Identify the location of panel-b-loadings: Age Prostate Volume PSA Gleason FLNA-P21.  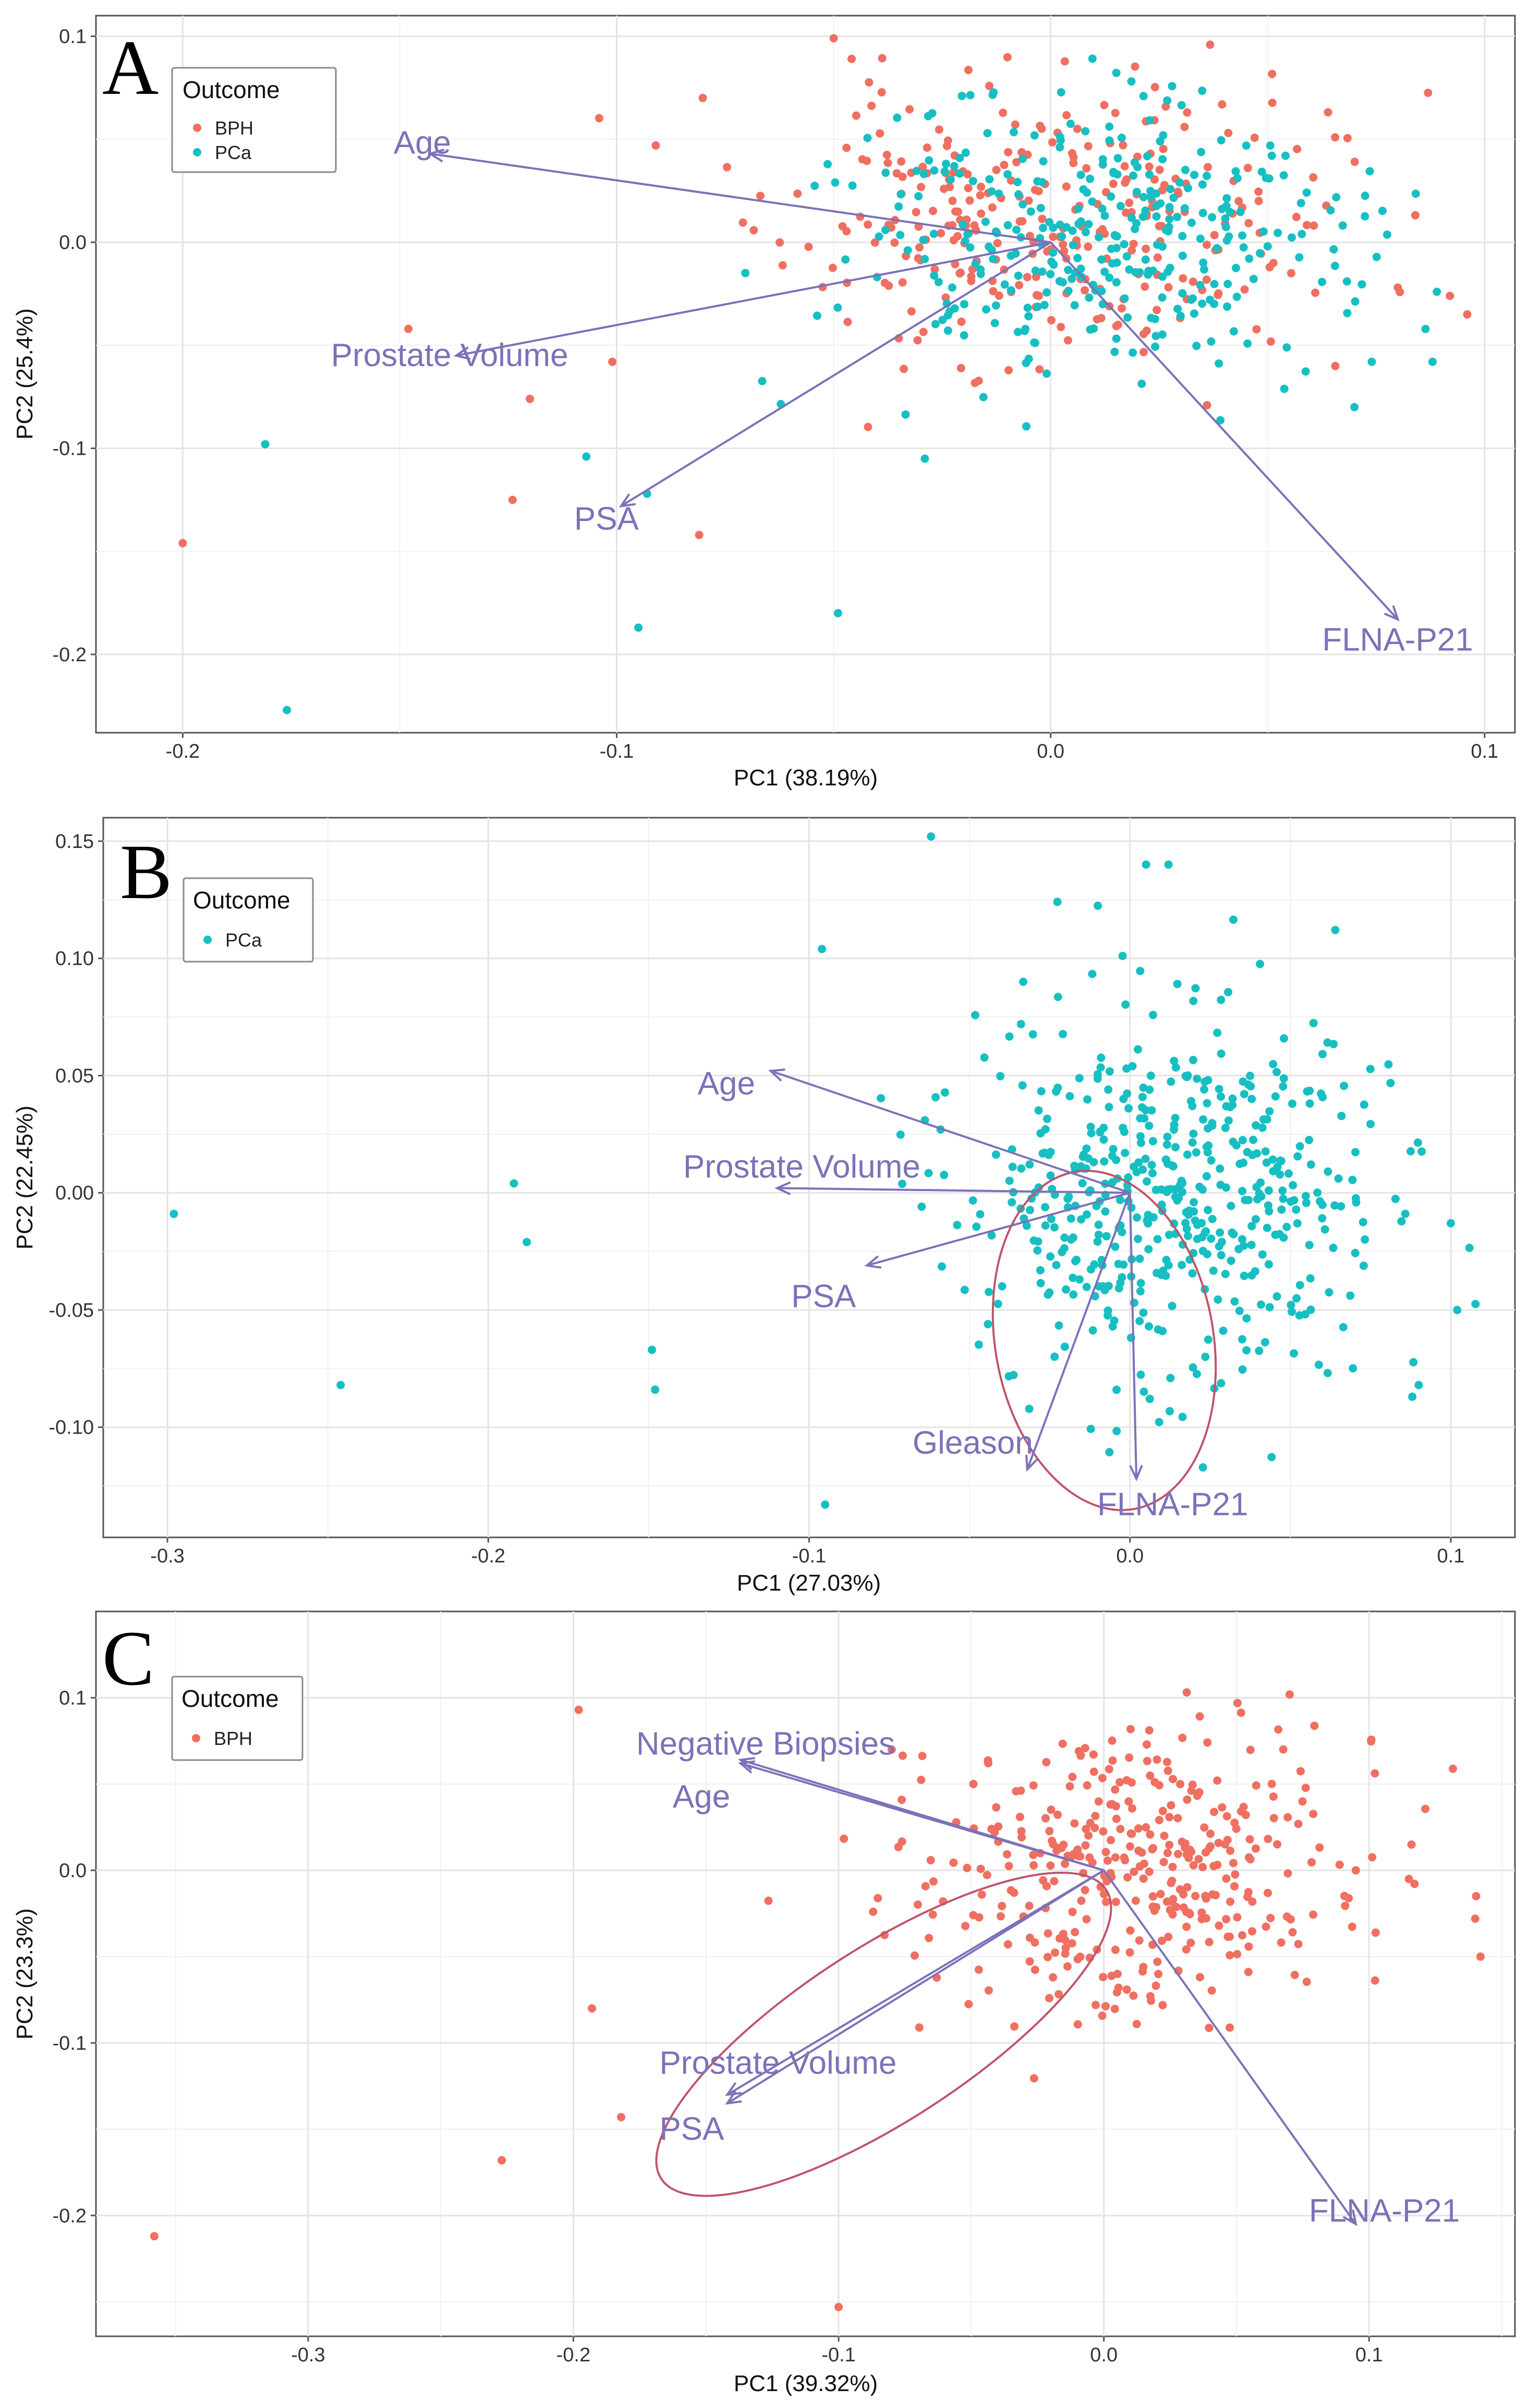
(965, 1293).